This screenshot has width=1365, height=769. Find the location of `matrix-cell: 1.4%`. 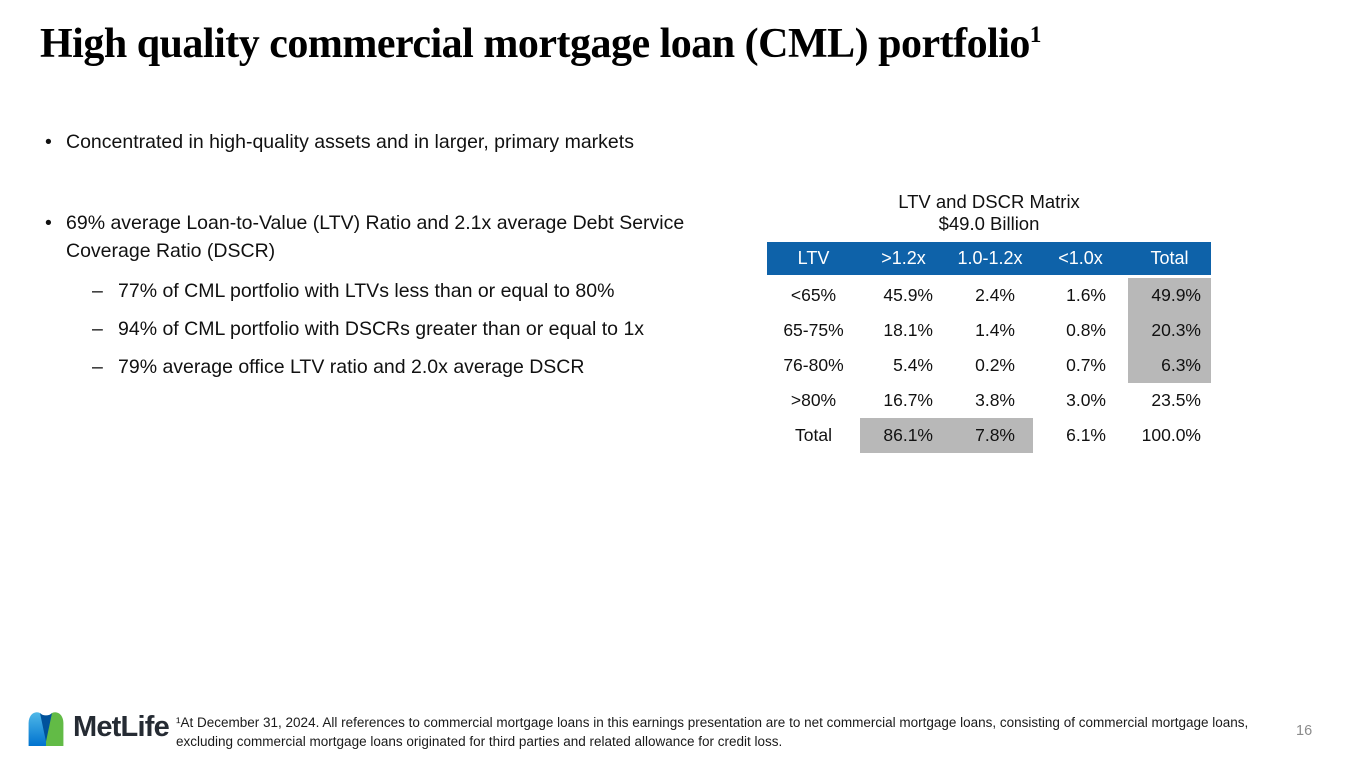

matrix-cell: 1.4% is located at coordinates (995, 330).